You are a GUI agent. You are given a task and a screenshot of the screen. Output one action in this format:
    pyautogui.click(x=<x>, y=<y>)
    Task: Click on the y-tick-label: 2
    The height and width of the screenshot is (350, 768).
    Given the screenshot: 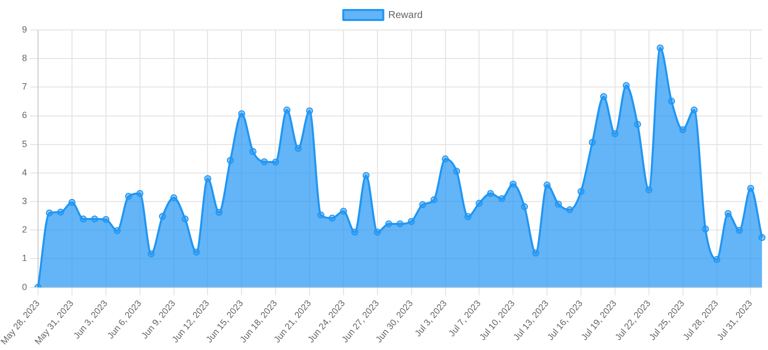 What is the action you would take?
    pyautogui.click(x=25, y=229)
    